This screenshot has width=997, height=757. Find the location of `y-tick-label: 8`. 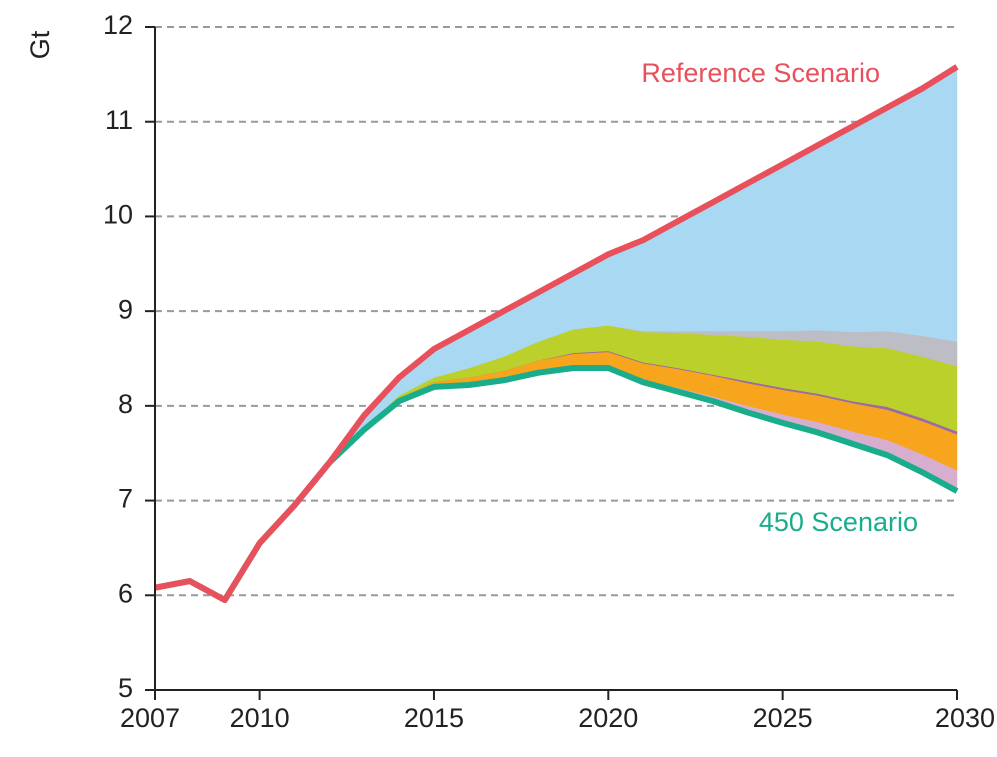

y-tick-label: 8 is located at coordinates (125, 404).